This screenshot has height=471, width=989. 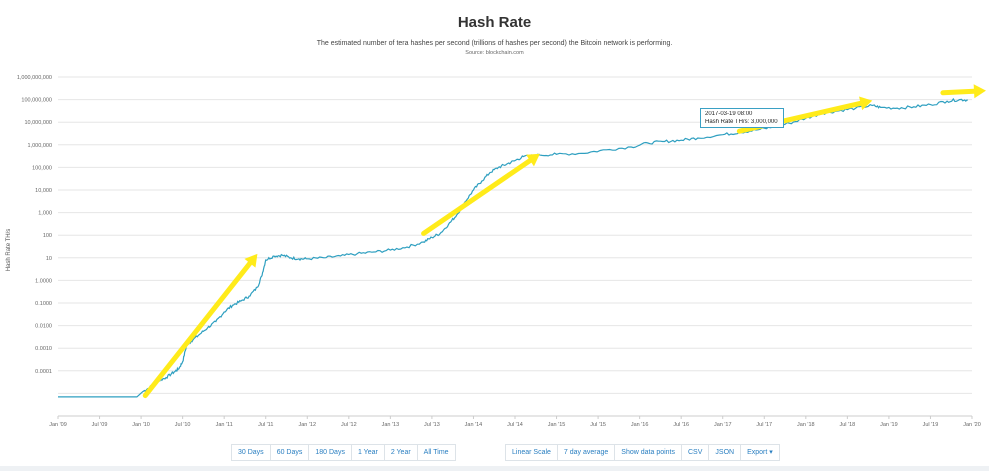 What do you see at coordinates (531, 452) in the screenshot?
I see `linear-scale-button: Linear Scale` at bounding box center [531, 452].